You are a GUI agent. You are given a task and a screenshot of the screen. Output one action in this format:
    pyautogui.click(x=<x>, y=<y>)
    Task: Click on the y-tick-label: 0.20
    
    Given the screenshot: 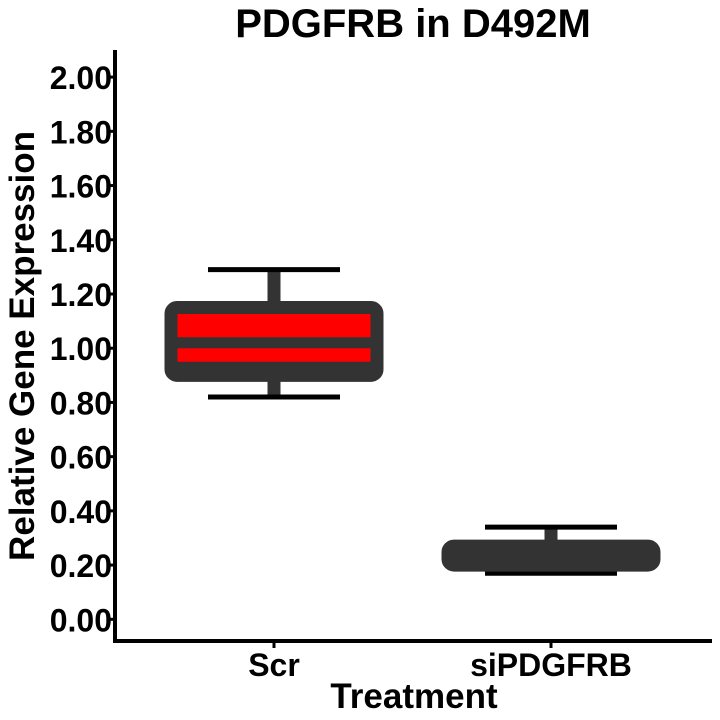 What is the action you would take?
    pyautogui.click(x=81, y=566)
    